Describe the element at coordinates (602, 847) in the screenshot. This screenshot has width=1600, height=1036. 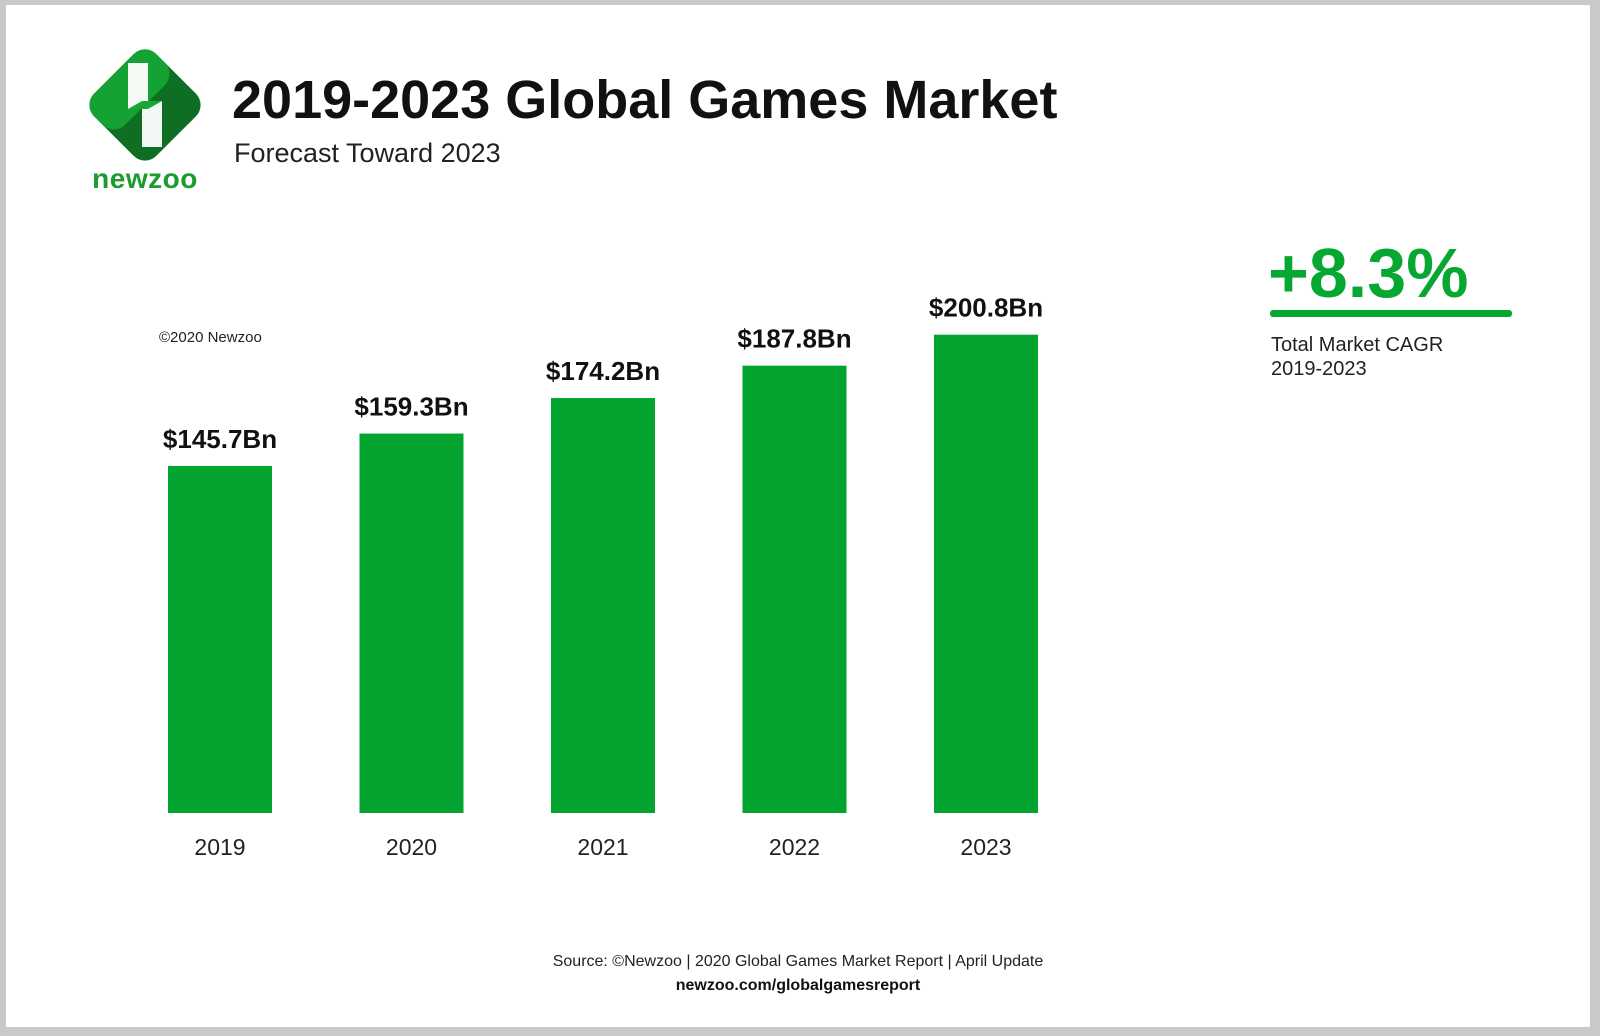
I see `x-tick-2021: 2021` at that location.